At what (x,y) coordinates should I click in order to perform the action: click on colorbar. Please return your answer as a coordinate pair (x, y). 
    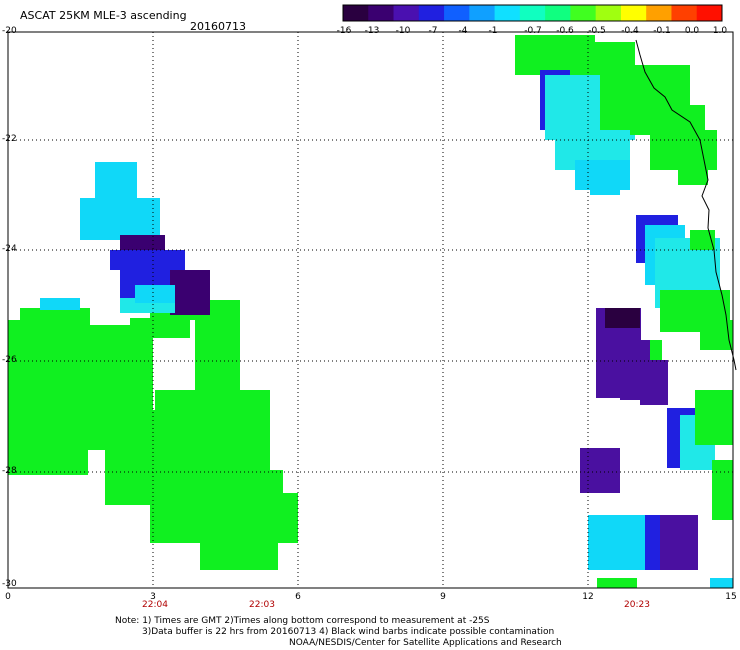
    Looking at the image, I should click on (532, 13).